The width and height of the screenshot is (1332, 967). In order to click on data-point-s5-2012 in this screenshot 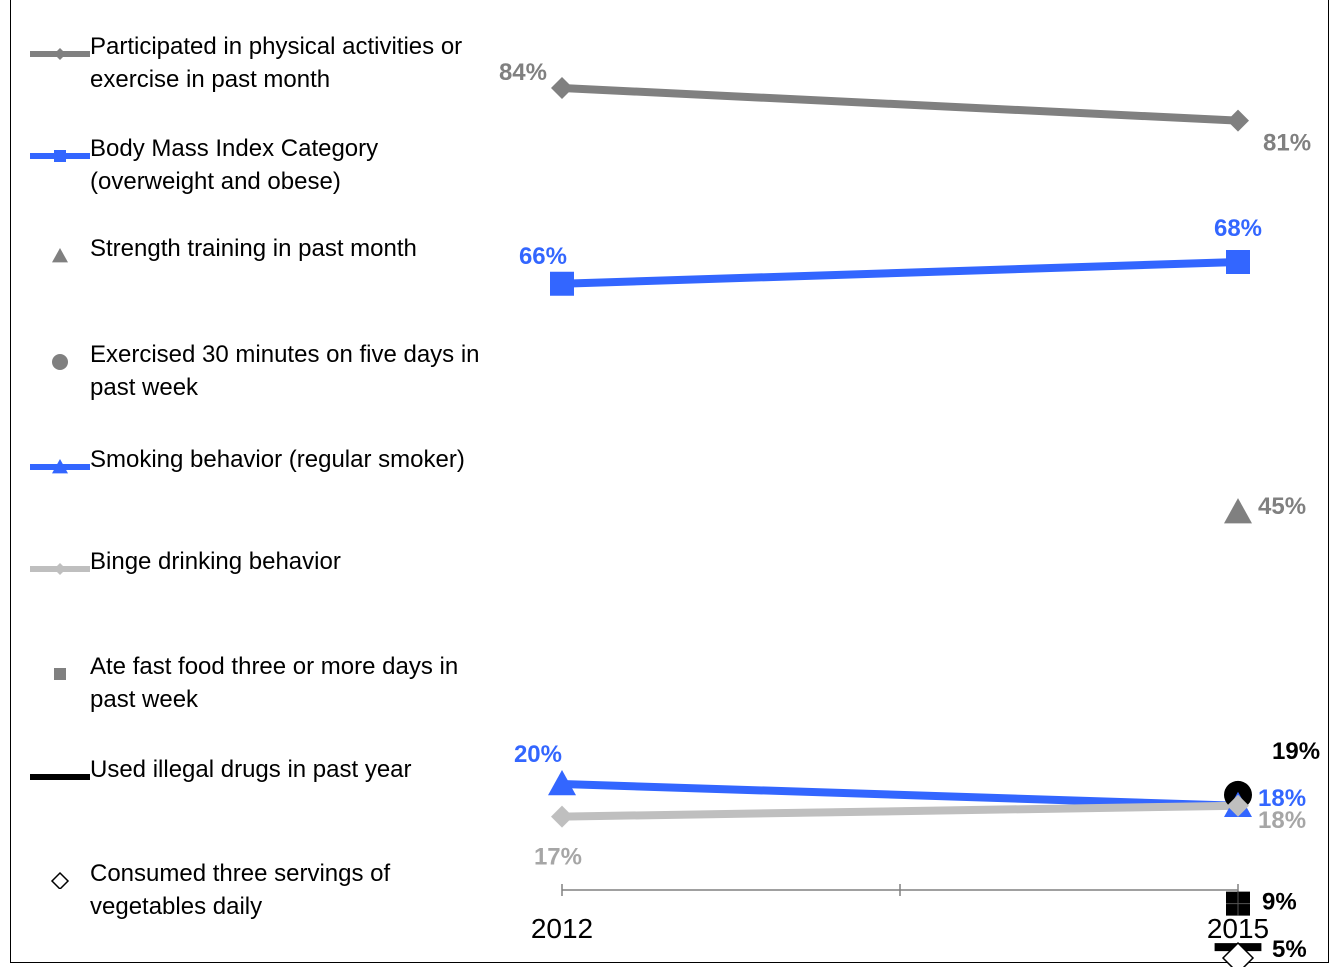, I will do `click(562, 816)`.